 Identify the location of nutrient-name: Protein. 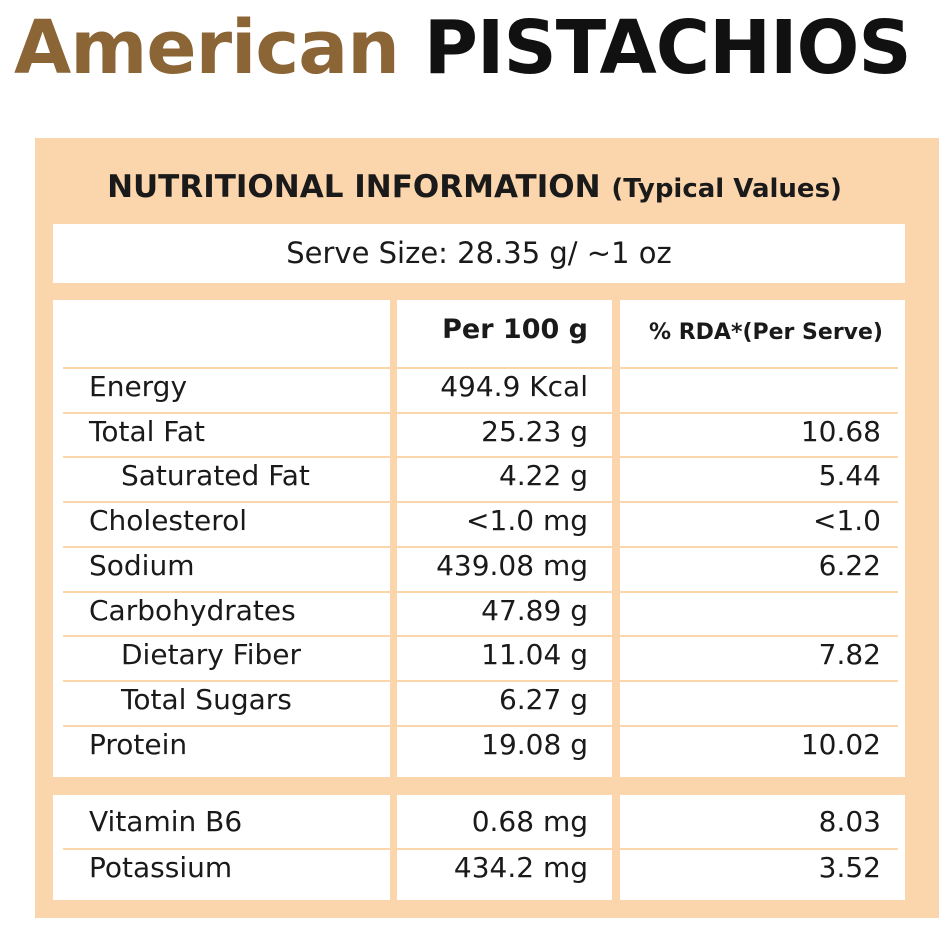
(138, 744).